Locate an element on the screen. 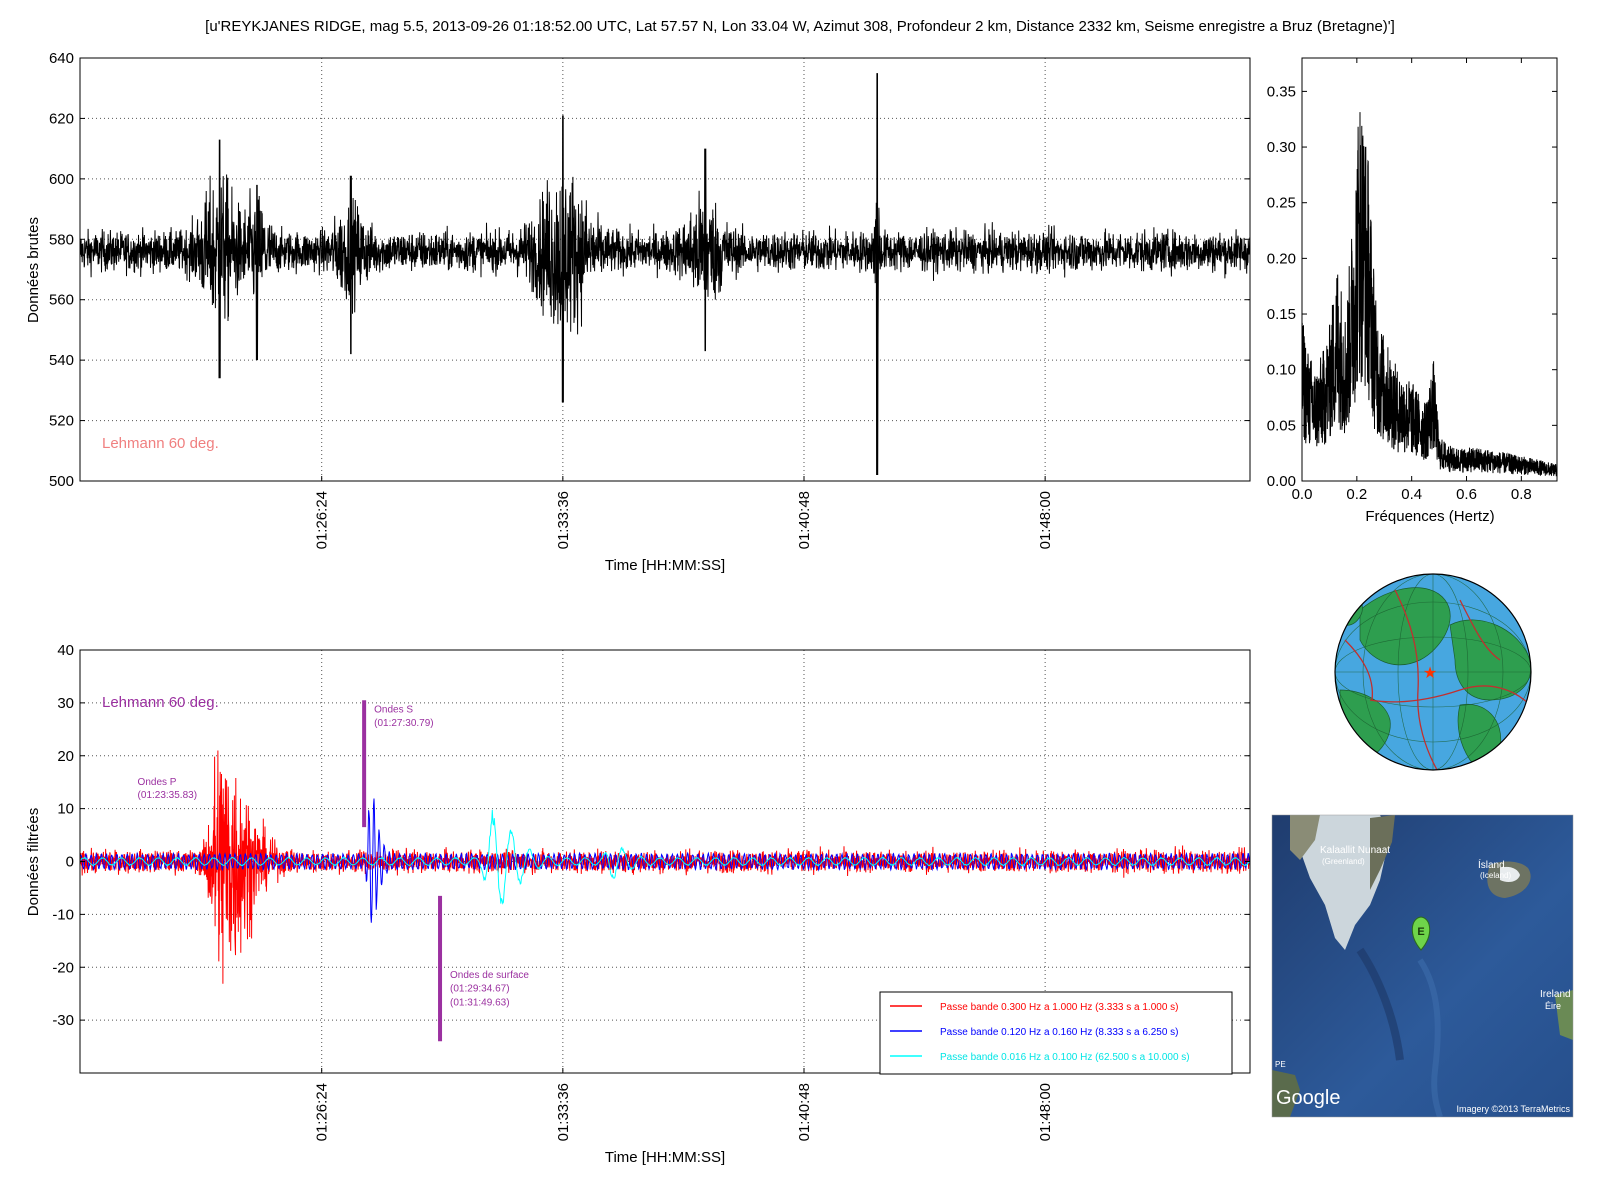 The height and width of the screenshot is (1188, 1600). raw-y-tick-label: 600 is located at coordinates (61, 179).